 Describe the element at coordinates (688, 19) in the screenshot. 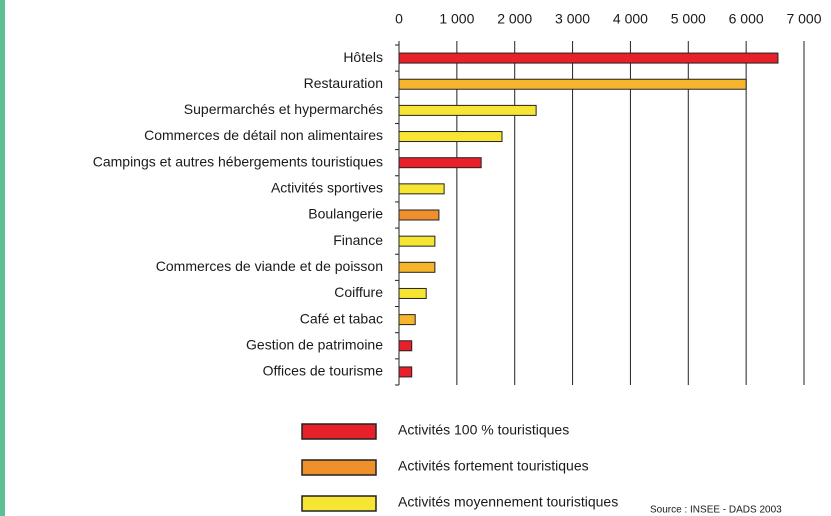

I see `x-tick-label: 5 000` at that location.